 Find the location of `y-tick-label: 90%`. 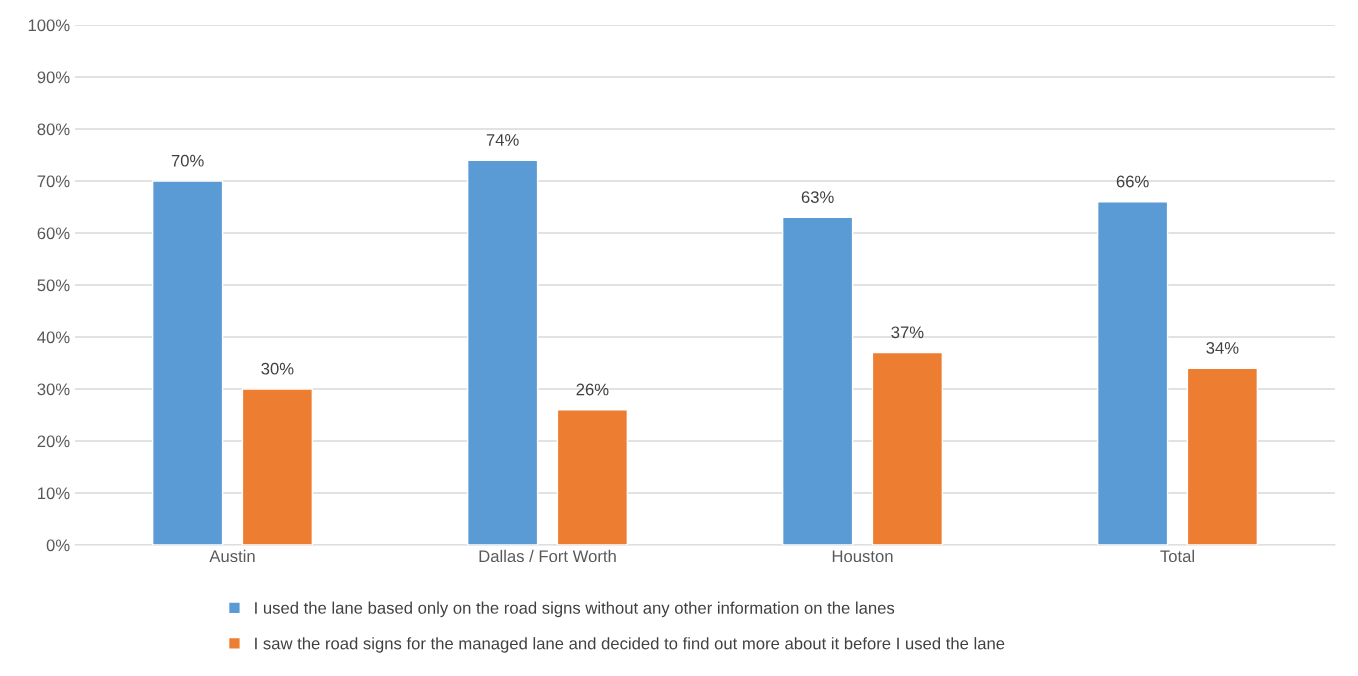

y-tick-label: 90% is located at coordinates (53, 77).